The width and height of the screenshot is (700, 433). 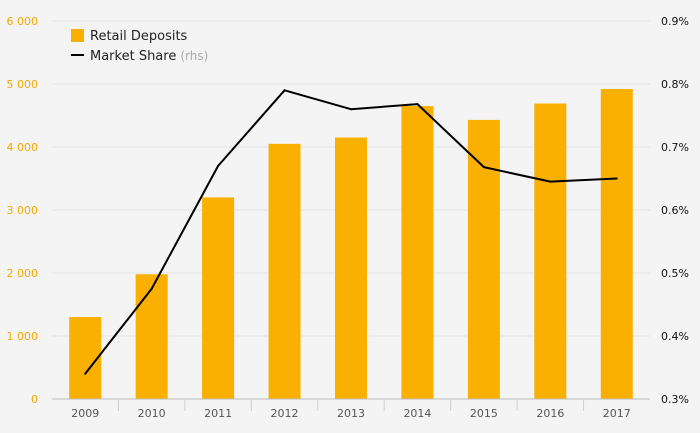 What do you see at coordinates (550, 251) in the screenshot?
I see `bar-2016` at bounding box center [550, 251].